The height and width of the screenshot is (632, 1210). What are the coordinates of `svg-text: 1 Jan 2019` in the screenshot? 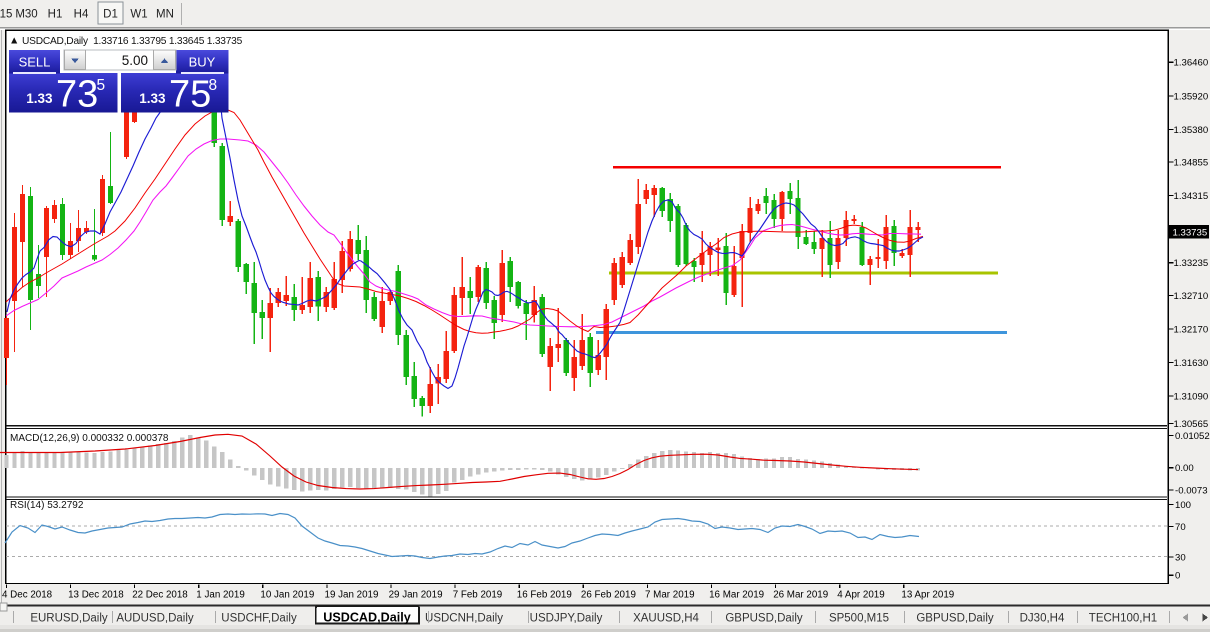 It's located at (220, 595).